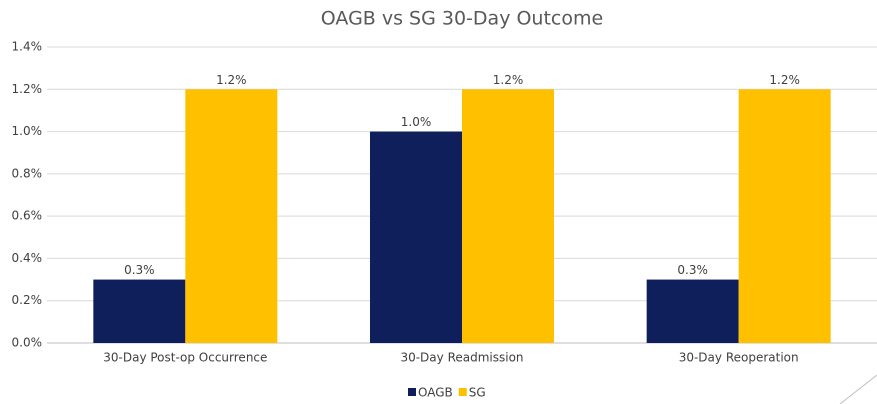  I want to click on y-tick-label: 1.4%, so click(27, 47).